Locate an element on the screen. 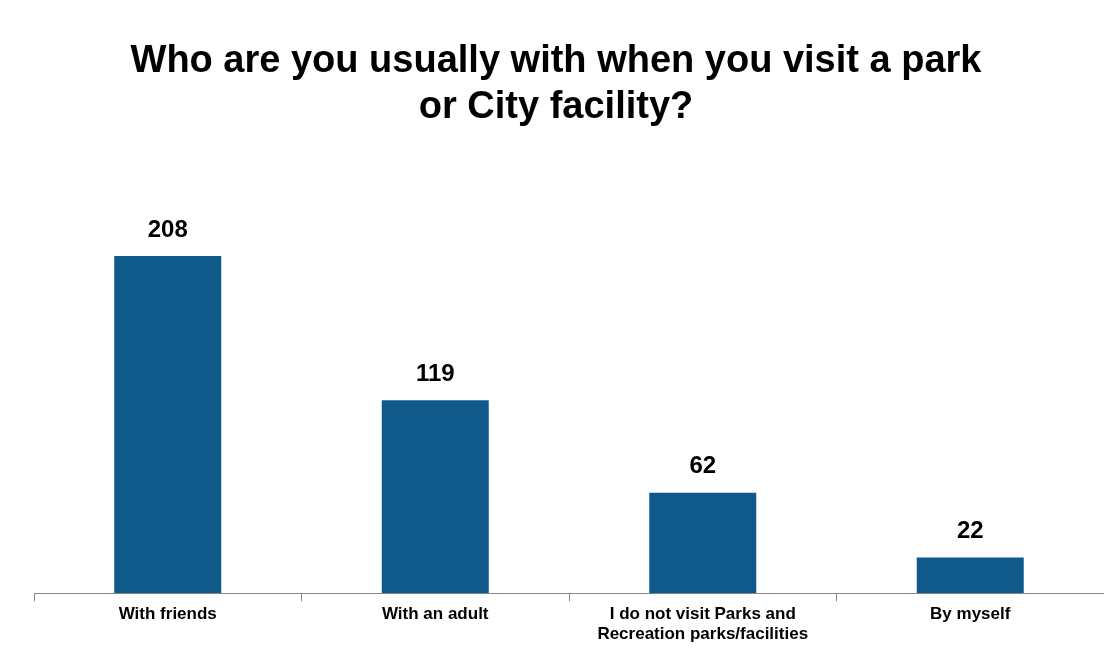 The height and width of the screenshot is (655, 1112). x-tick-label: With friends is located at coordinates (167, 614).